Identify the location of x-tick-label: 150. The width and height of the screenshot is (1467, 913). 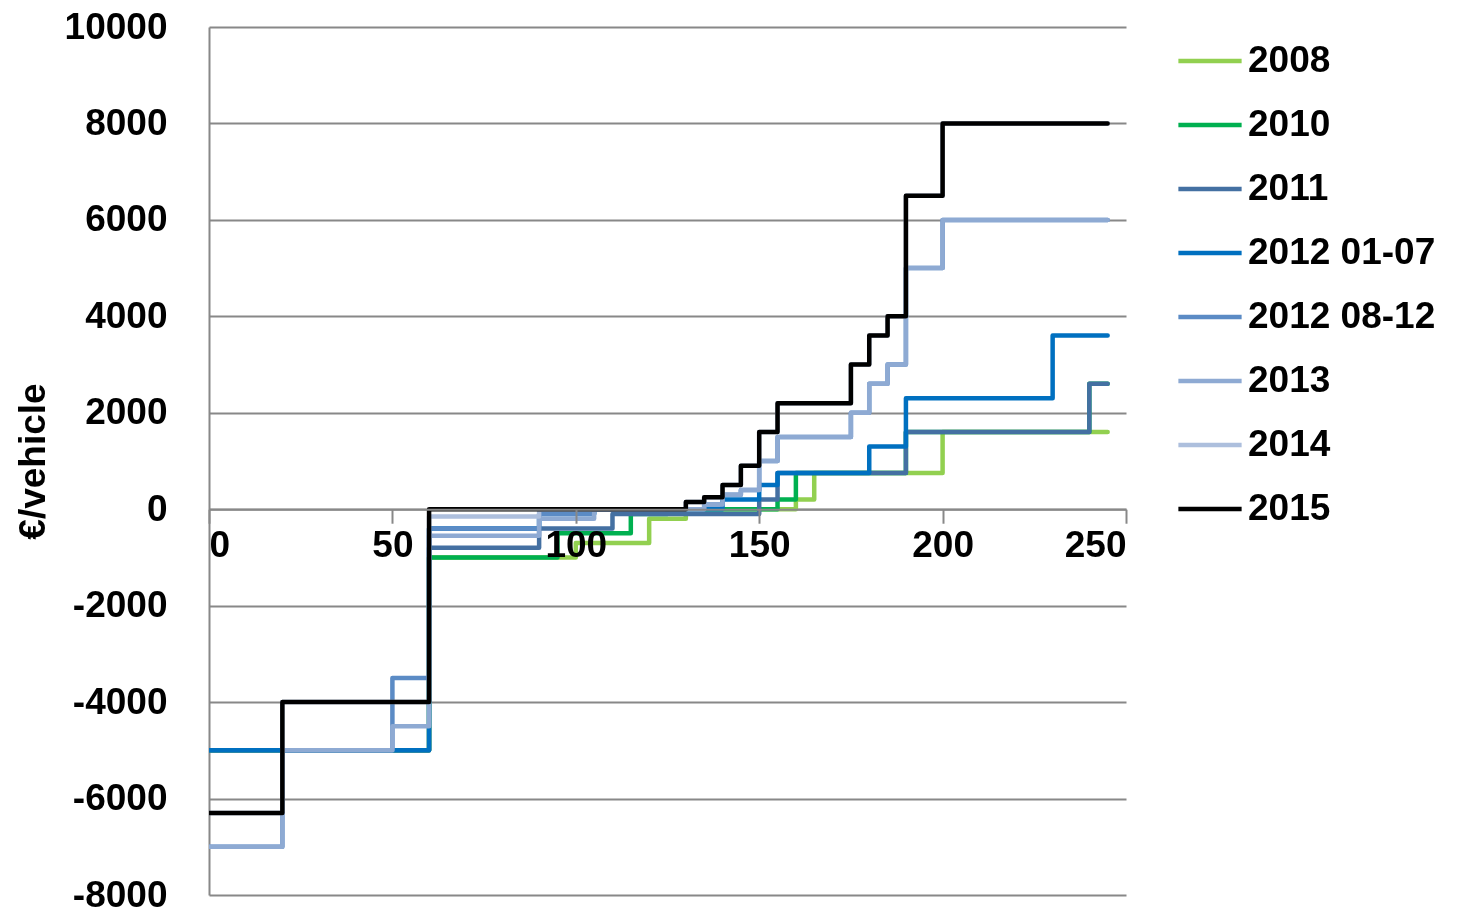
(759, 544).